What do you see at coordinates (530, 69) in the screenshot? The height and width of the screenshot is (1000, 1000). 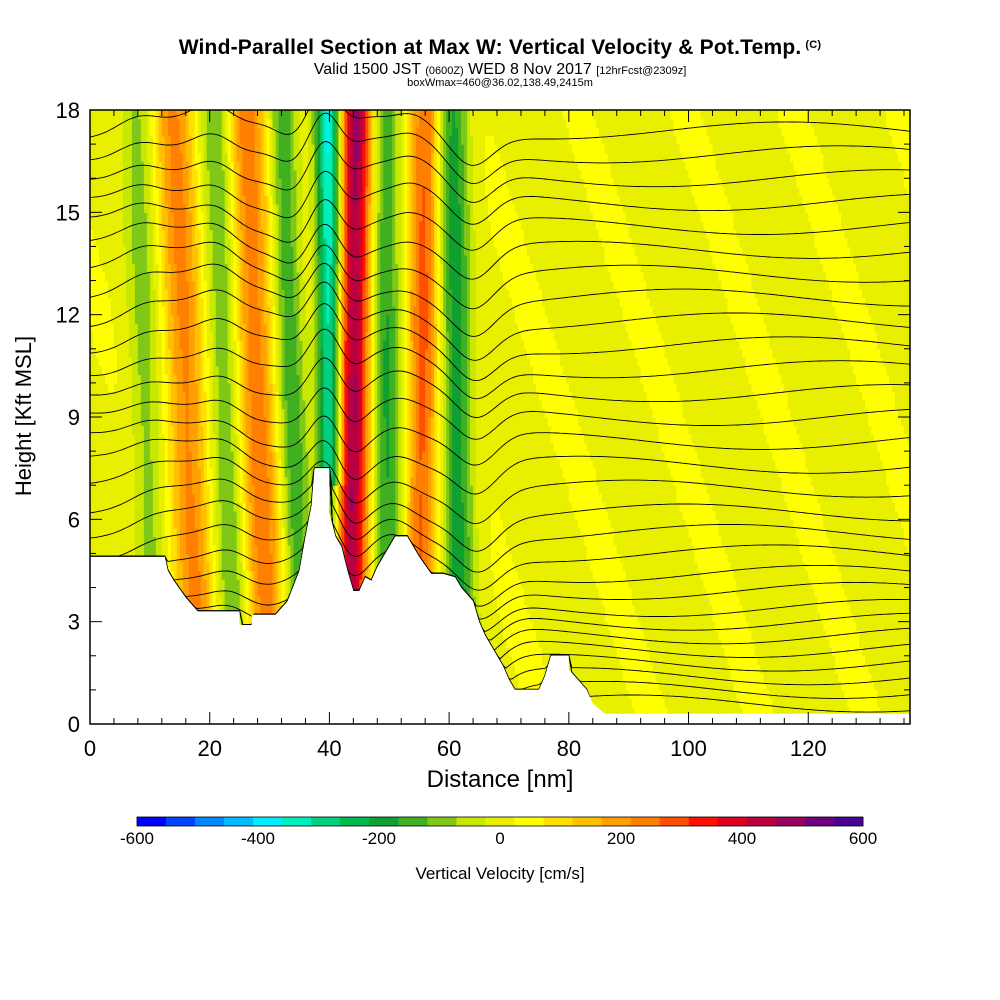 I see `valid-date: WED 8 Nov 2017` at bounding box center [530, 69].